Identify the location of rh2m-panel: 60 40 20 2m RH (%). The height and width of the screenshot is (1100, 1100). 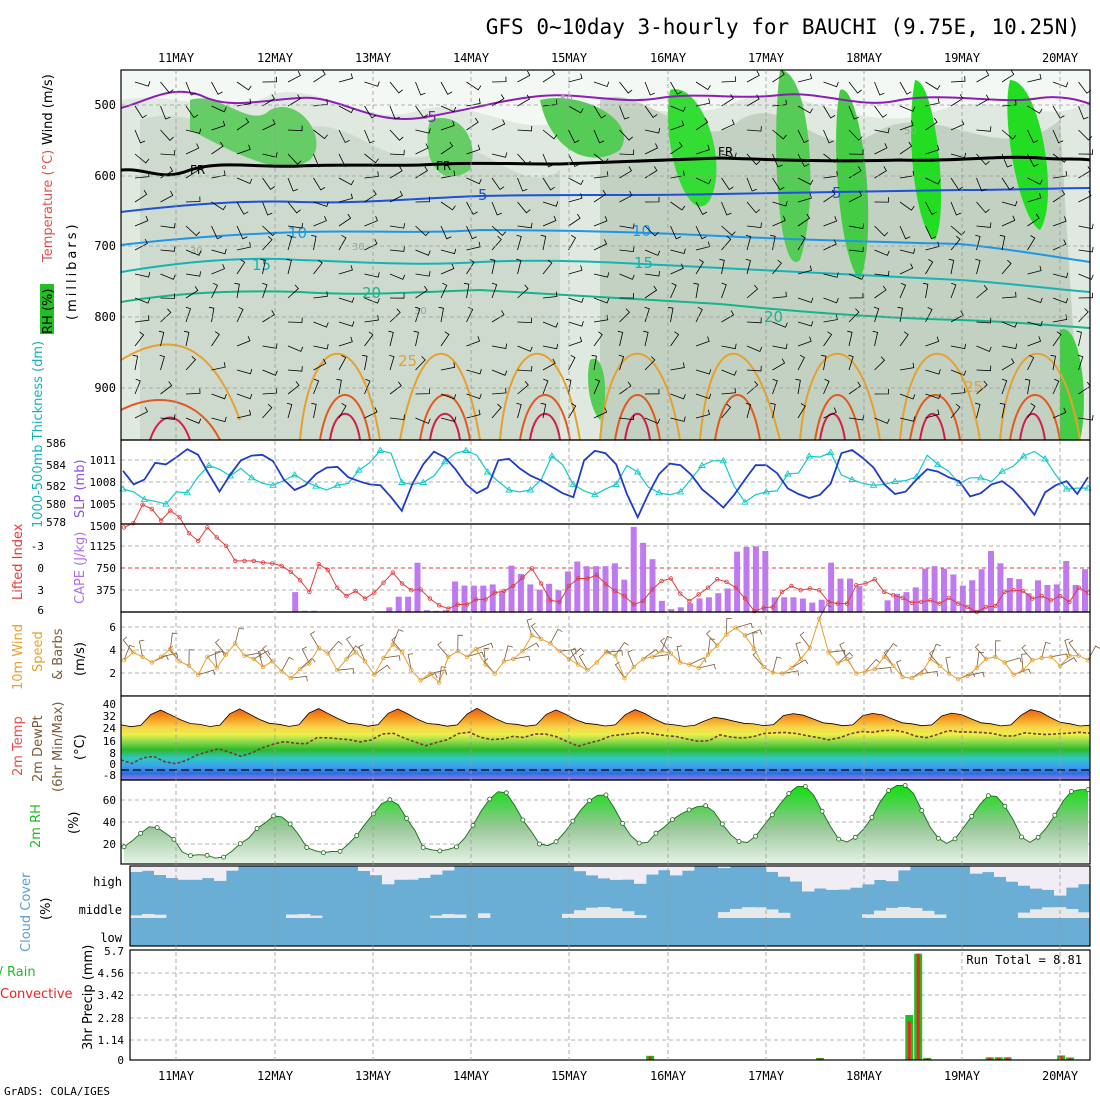
(560, 822).